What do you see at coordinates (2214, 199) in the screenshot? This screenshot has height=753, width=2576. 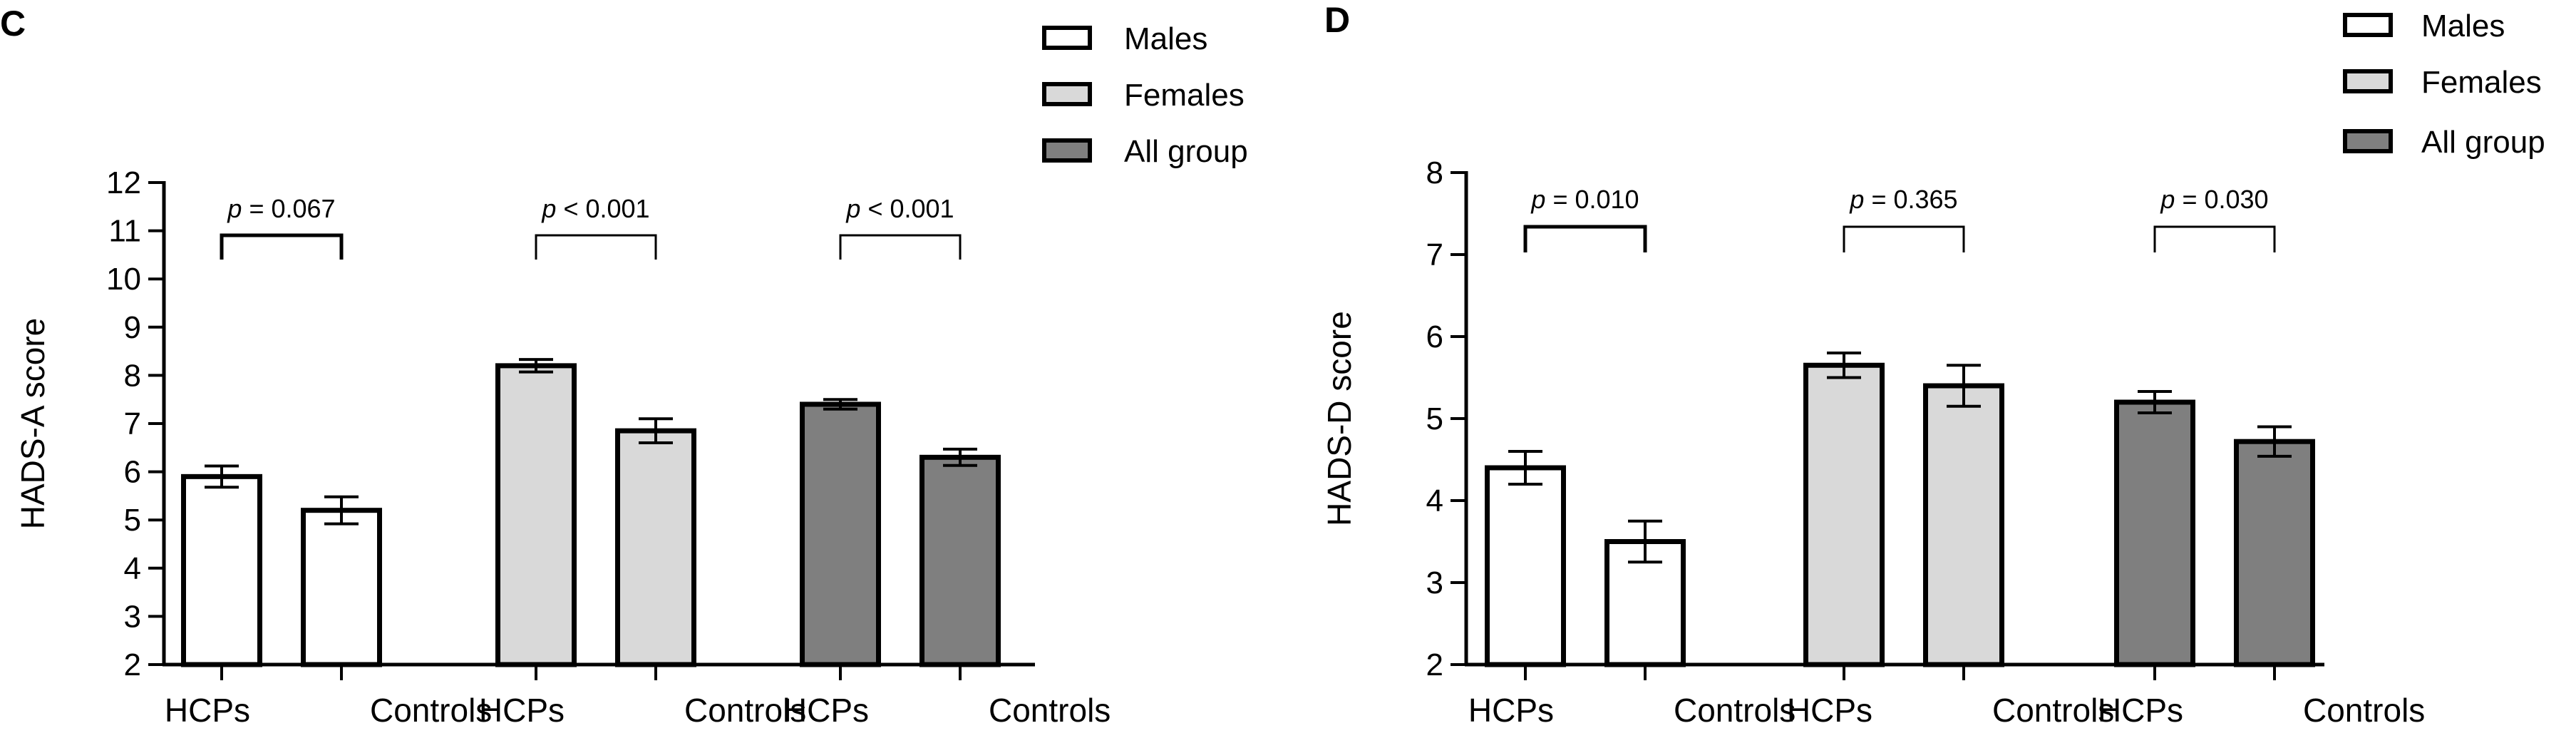 I see `p-value-label: p = 0.030` at bounding box center [2214, 199].